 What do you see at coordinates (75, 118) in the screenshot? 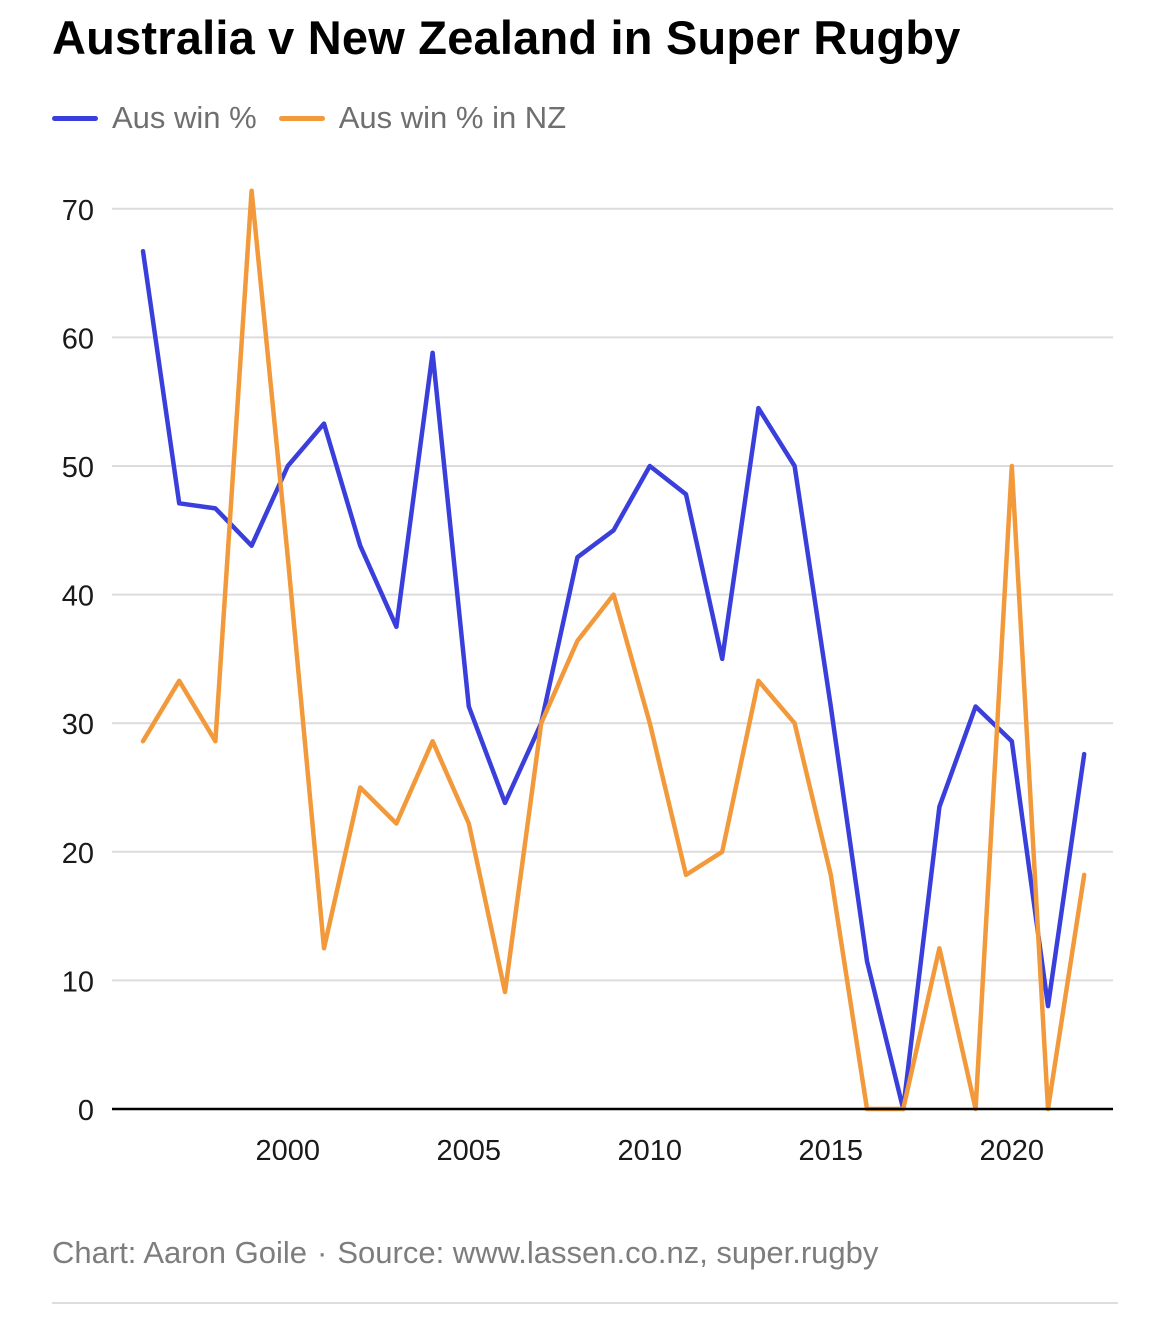
I see `legend-swatch-aus-win` at bounding box center [75, 118].